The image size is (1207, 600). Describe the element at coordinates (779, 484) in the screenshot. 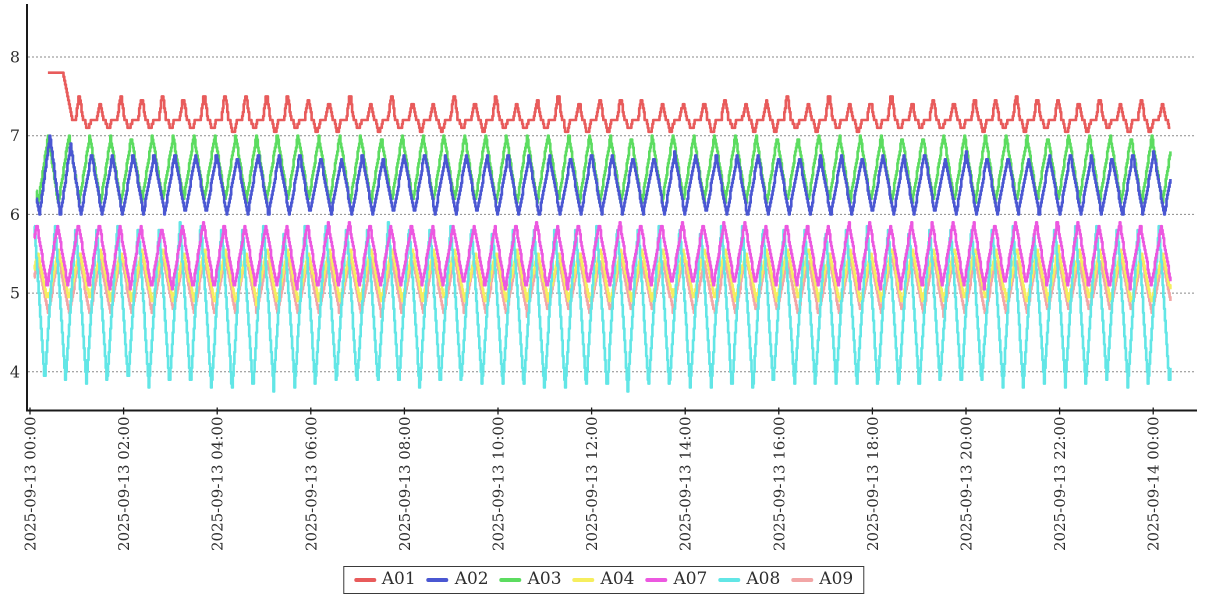

I see `x-tick-label: 2025-09-13 16:00` at that location.